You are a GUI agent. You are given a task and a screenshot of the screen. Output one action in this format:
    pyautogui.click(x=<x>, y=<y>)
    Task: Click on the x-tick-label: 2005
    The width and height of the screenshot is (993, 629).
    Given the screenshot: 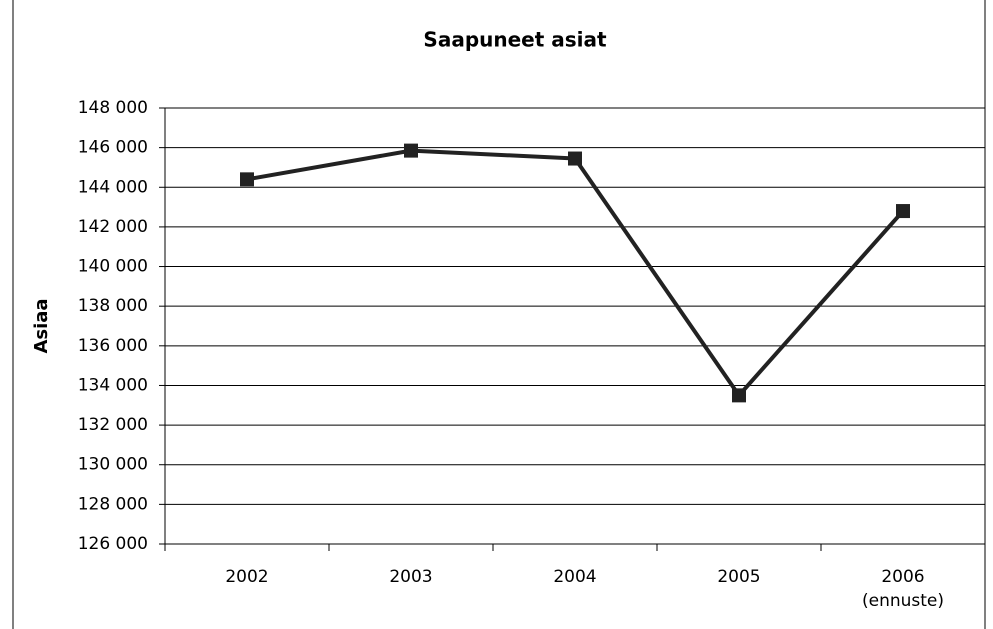 What is the action you would take?
    pyautogui.click(x=738, y=577)
    